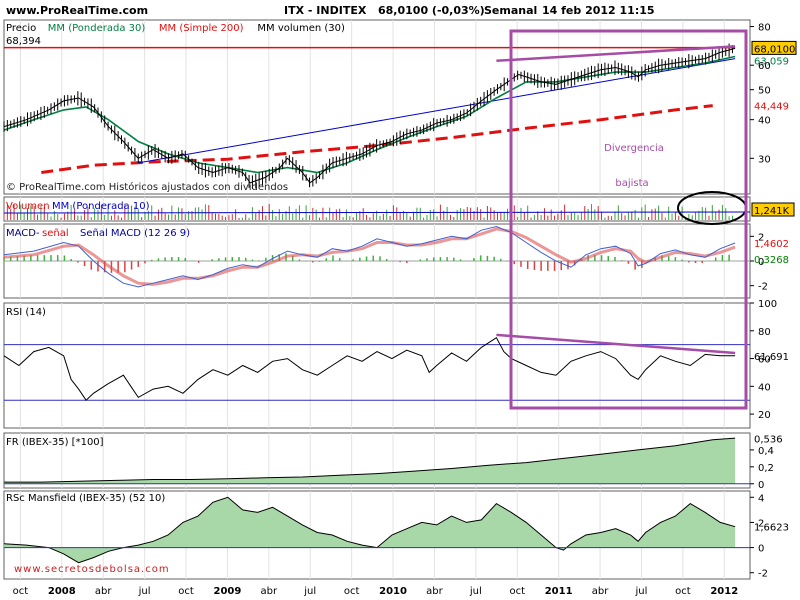 This screenshot has height=600, width=800. I want to click on x-tick-label: 2009, so click(228, 591).